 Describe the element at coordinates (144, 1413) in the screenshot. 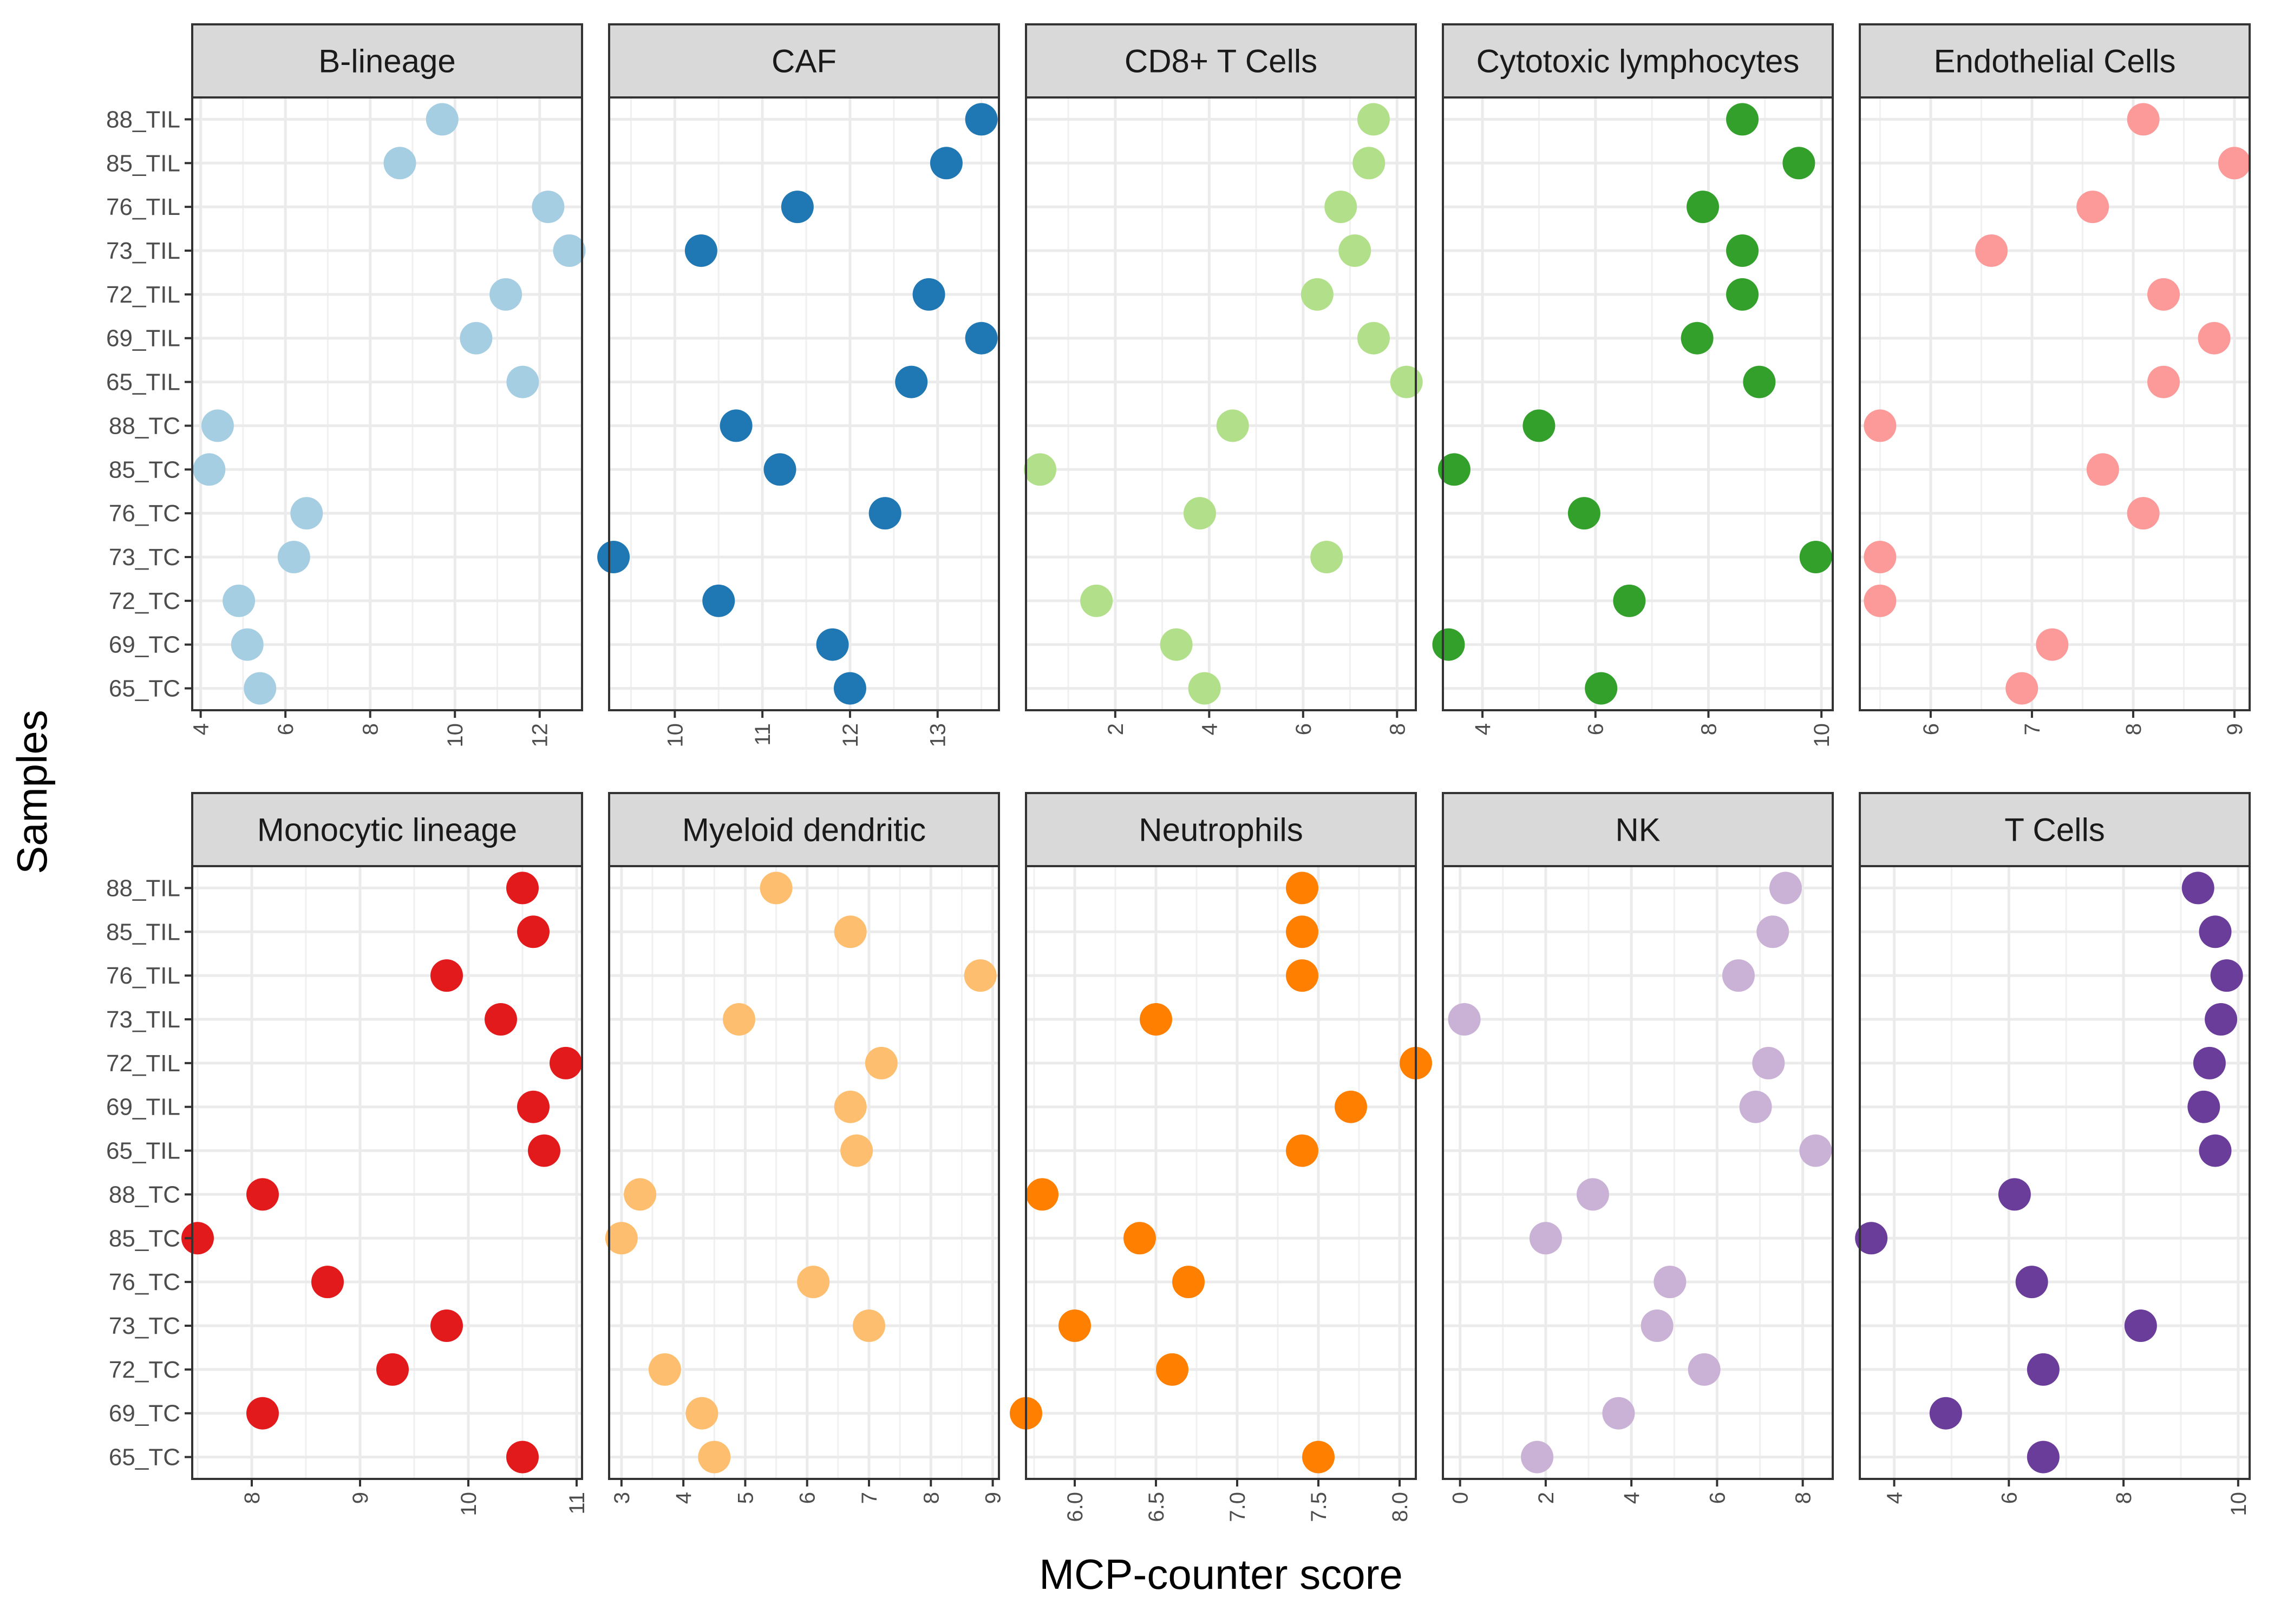

I see `y-tick-label: 69_TC` at that location.